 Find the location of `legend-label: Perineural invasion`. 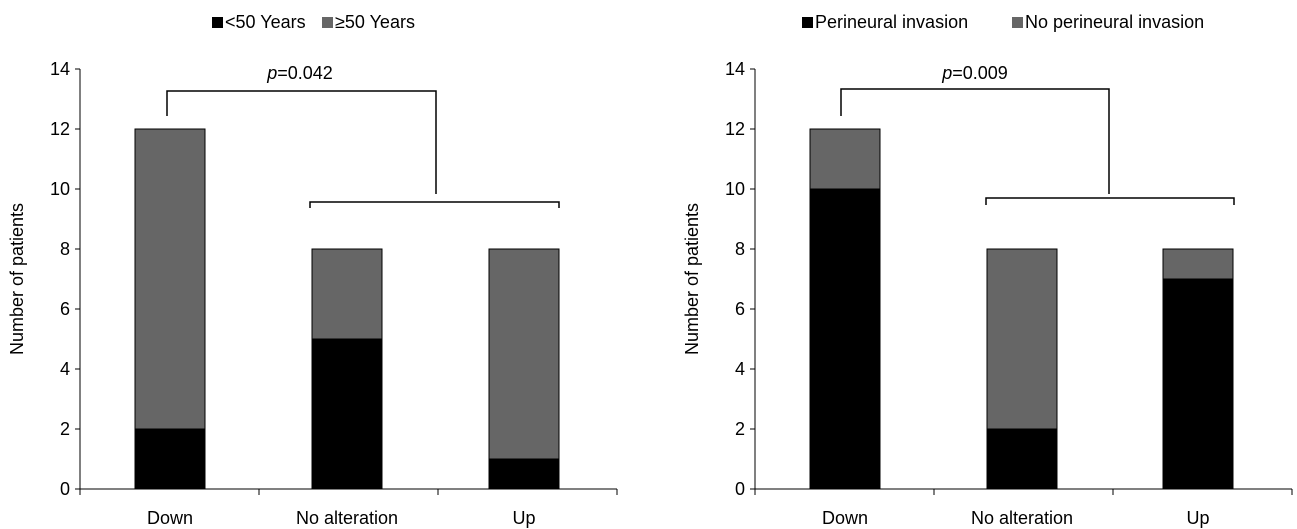

legend-label: Perineural invasion is located at coordinates (891, 22).